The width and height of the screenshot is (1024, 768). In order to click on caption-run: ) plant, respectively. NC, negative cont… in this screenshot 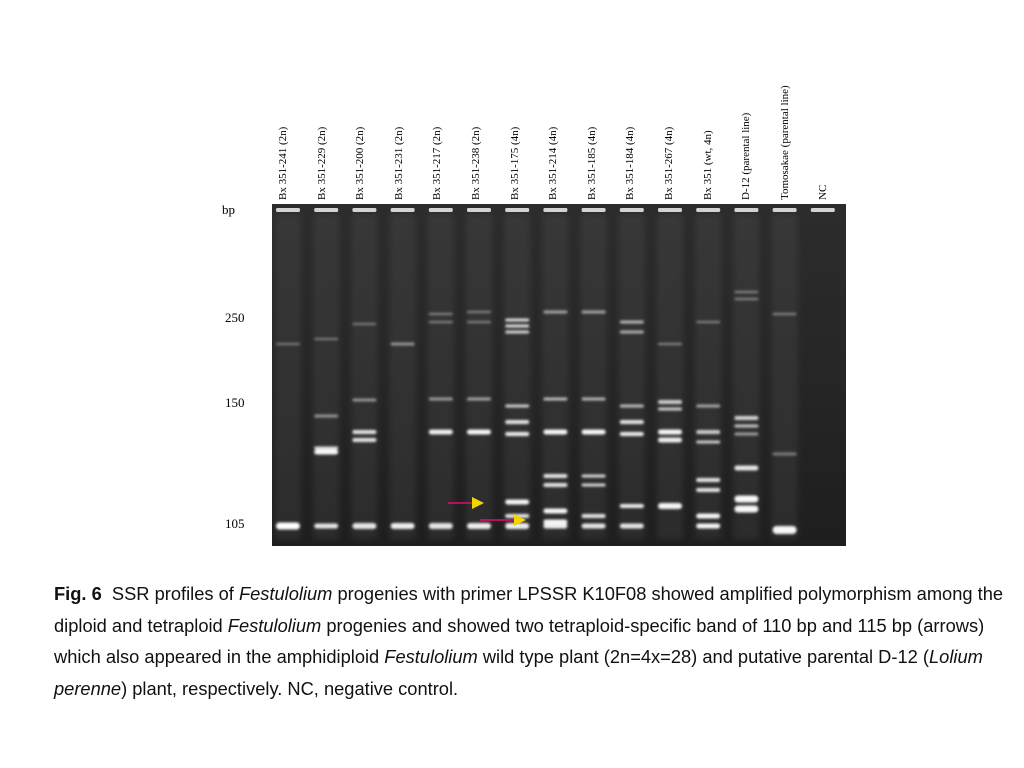, I will do `click(290, 688)`.